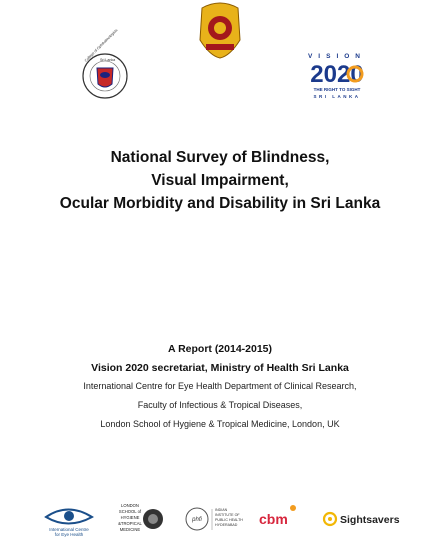  I want to click on iceh-logo: International Centre for Eye Health, so click(69, 522).